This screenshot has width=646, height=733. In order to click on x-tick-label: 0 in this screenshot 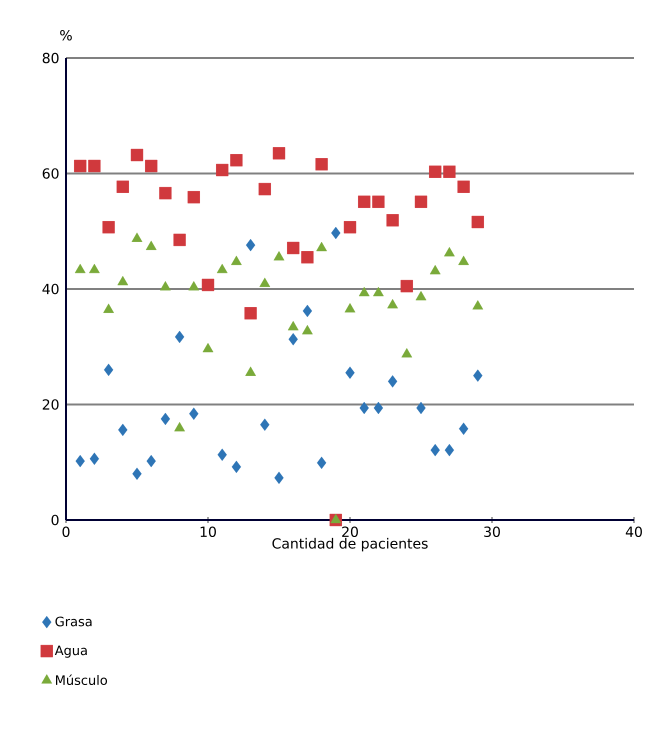, I will do `click(66, 532)`.